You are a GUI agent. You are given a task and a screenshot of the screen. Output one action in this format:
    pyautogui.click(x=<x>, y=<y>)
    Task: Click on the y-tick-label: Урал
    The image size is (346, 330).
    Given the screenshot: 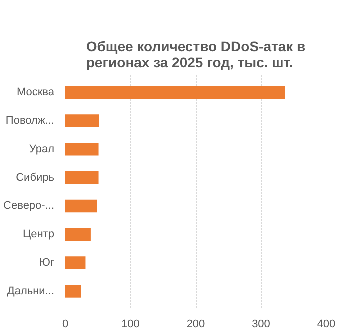 What is the action you would take?
    pyautogui.click(x=42, y=149)
    